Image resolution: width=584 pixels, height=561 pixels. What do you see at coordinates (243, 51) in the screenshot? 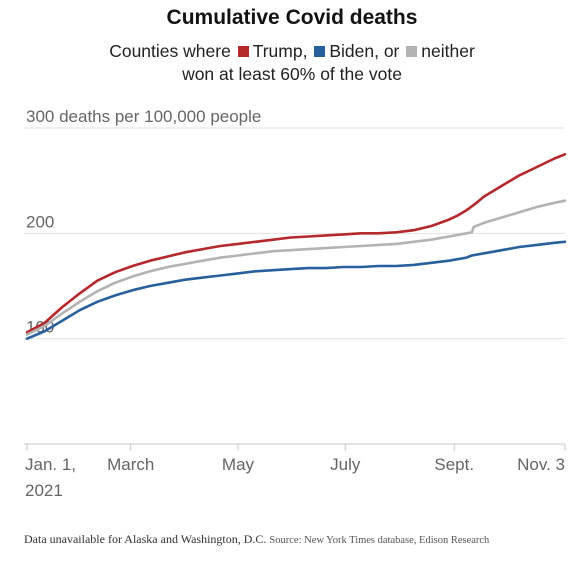
I see `legend-swatch-trump` at bounding box center [243, 51].